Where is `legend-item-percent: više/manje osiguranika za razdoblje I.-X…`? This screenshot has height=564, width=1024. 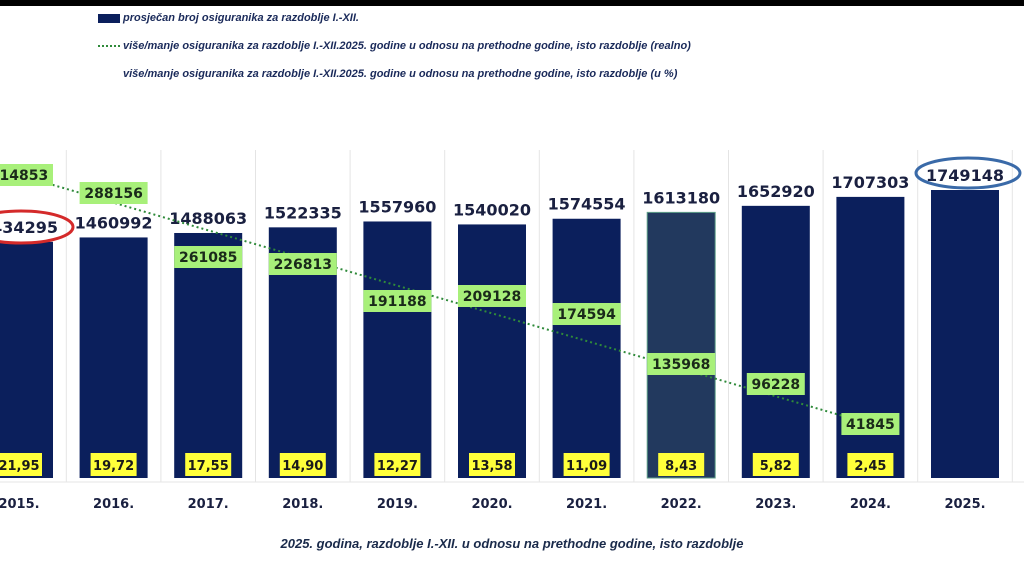 legend-item-percent: više/manje osiguranika za razdoblje I.-X… is located at coordinates (387, 74).